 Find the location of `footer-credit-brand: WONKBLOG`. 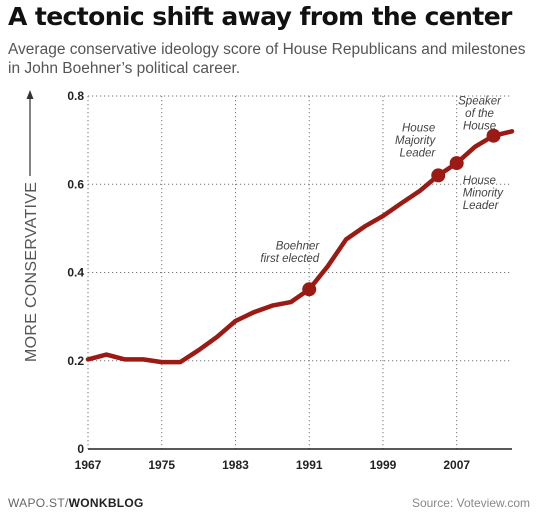

footer-credit-brand: WONKBLOG is located at coordinates (106, 503).